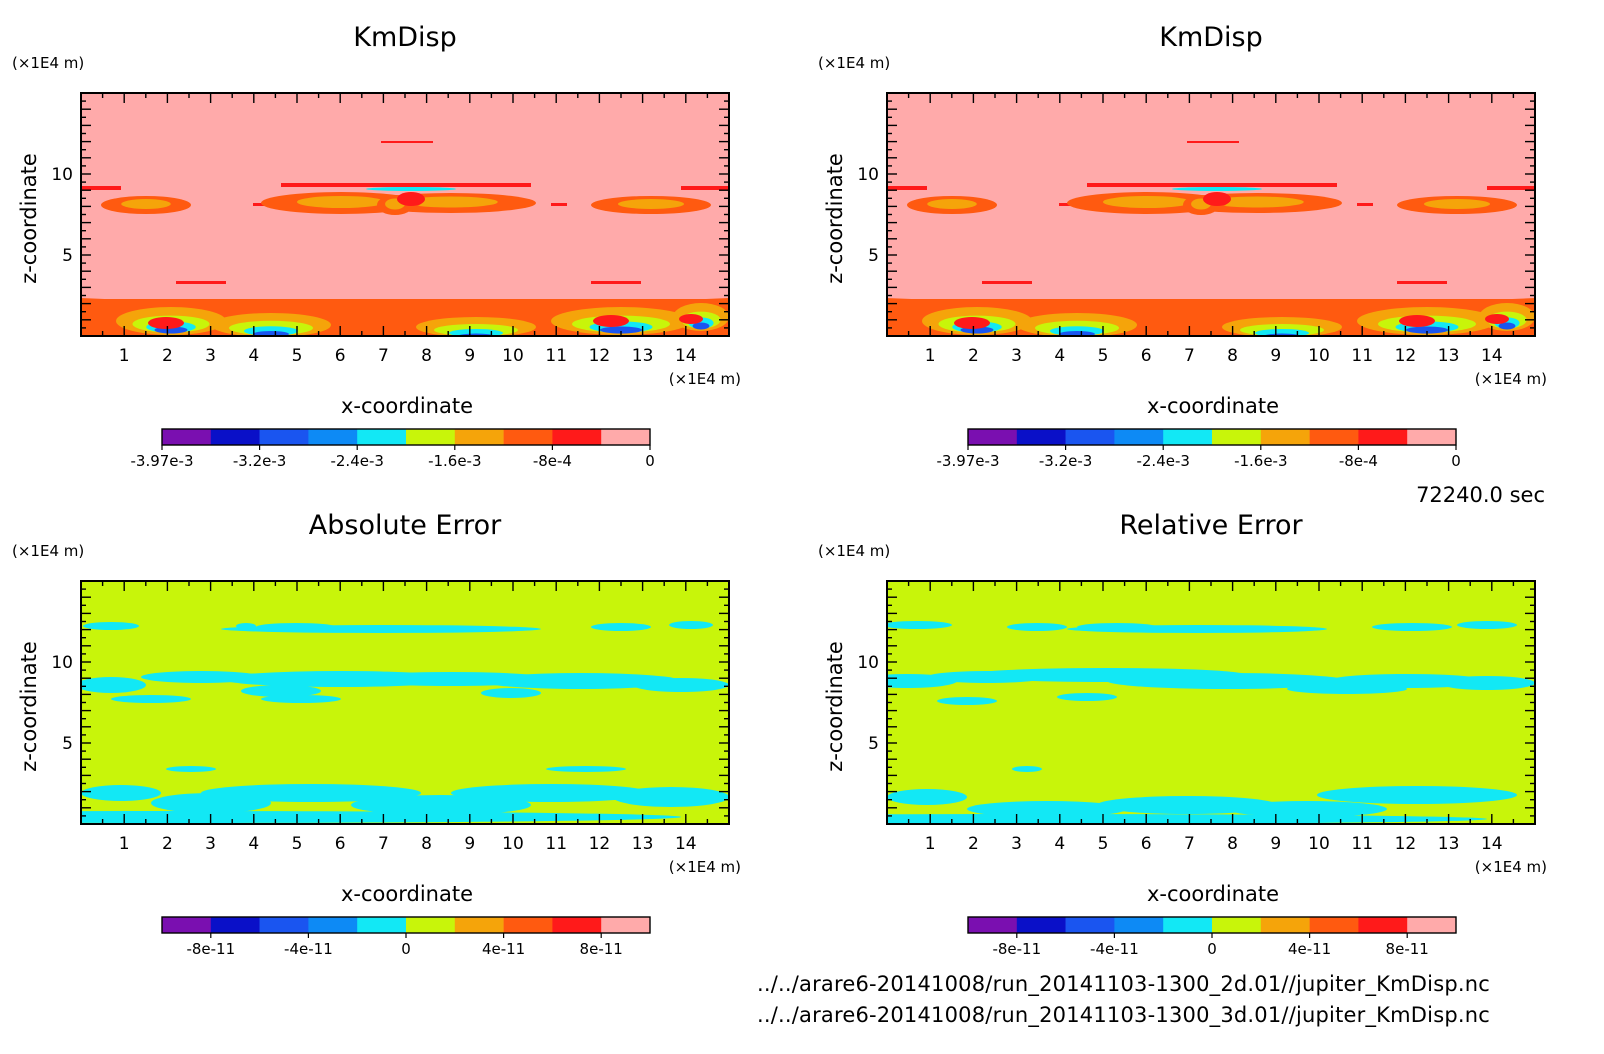  What do you see at coordinates (162, 461) in the screenshot?
I see `colorbar-tick-label: -3.97e-3` at bounding box center [162, 461].